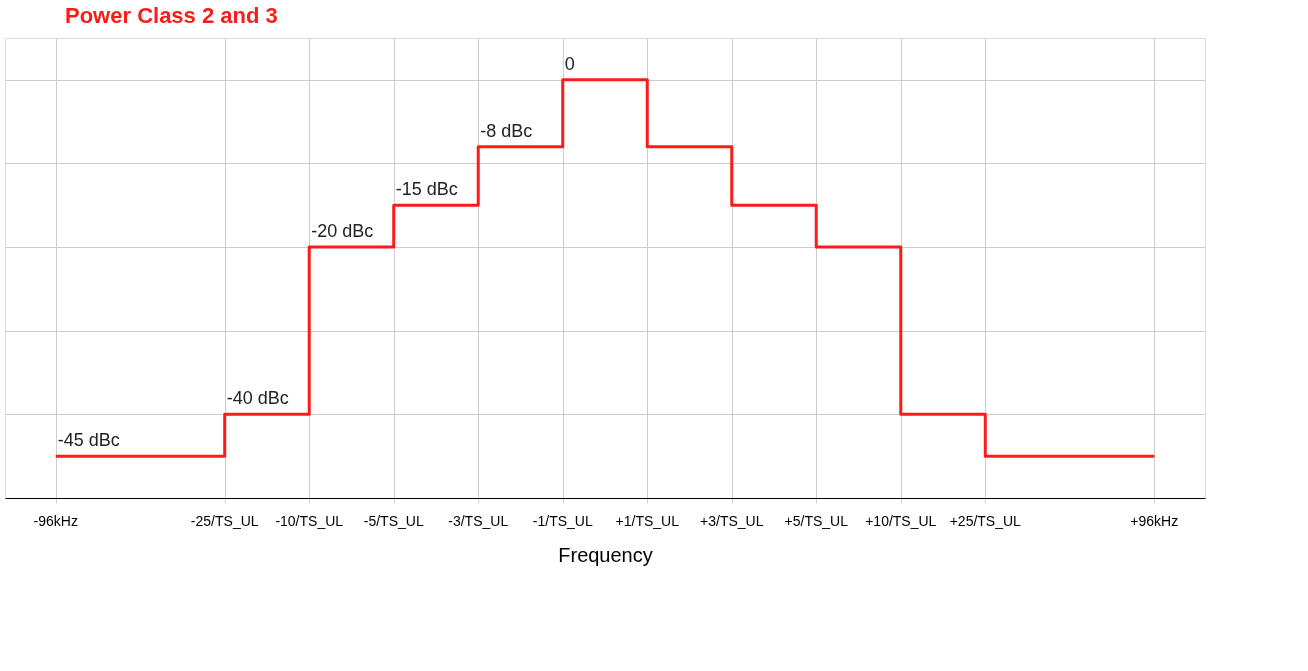  What do you see at coordinates (901, 521) in the screenshot?
I see `x-tick-label: +10/TS_UL` at bounding box center [901, 521].